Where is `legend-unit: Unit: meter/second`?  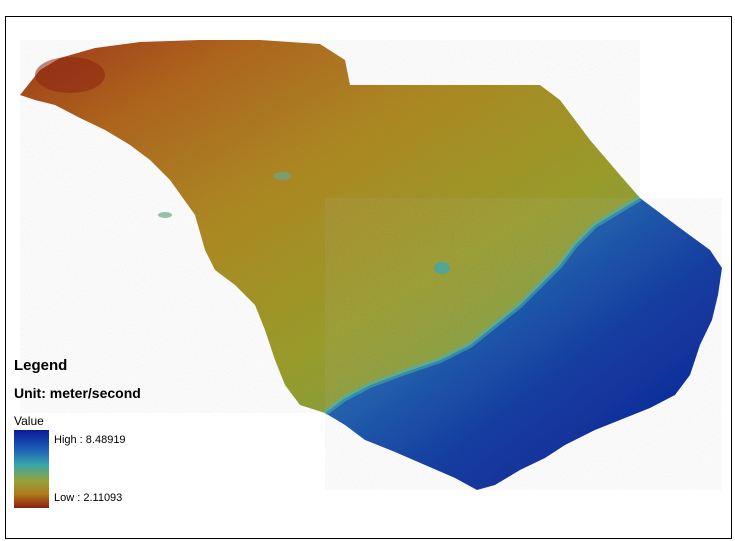 legend-unit: Unit: meter/second is located at coordinates (77, 393).